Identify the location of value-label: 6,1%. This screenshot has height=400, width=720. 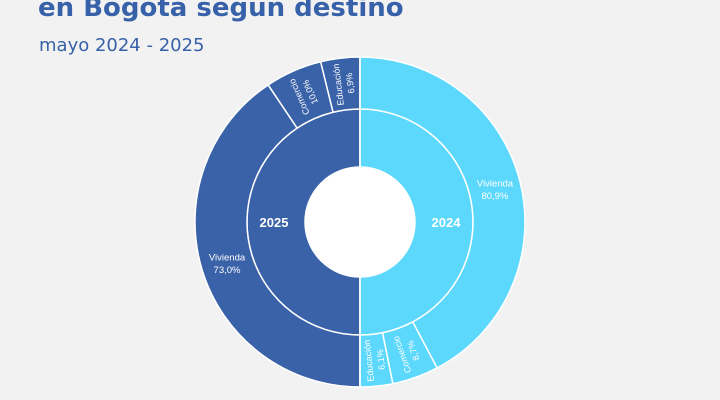
(381, 359).